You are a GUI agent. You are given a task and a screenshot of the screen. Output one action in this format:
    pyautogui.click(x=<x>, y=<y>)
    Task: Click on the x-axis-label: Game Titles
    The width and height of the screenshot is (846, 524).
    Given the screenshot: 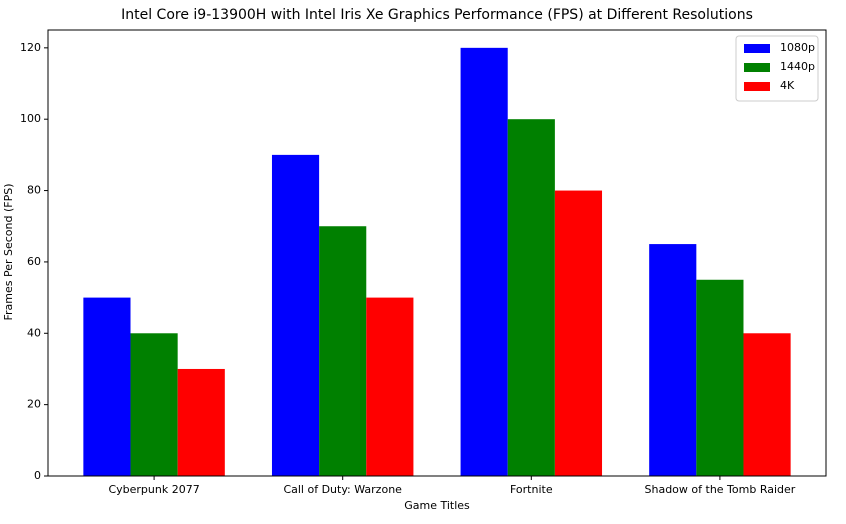 What is the action you would take?
    pyautogui.click(x=437, y=505)
    